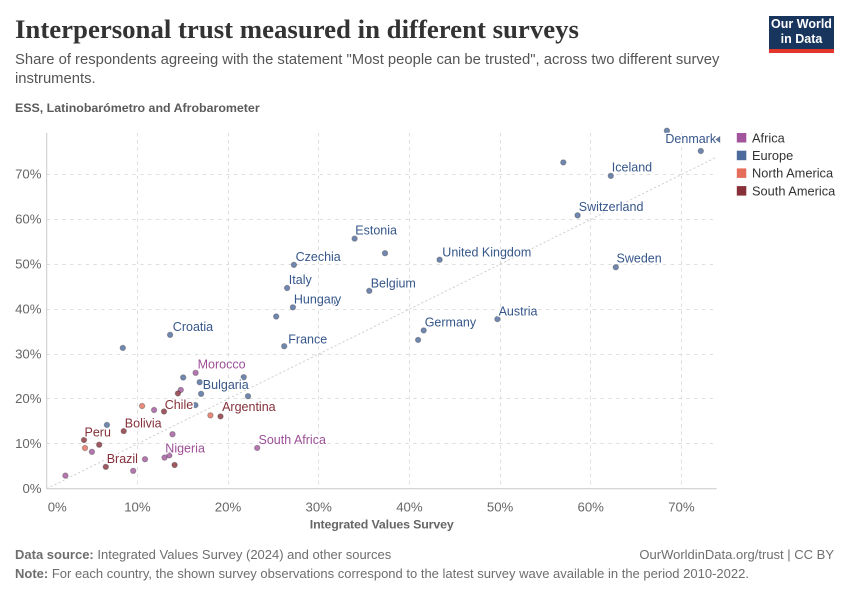 This screenshot has width=850, height=600. What do you see at coordinates (769, 137) in the screenshot?
I see `svg-text: Africa` at bounding box center [769, 137].